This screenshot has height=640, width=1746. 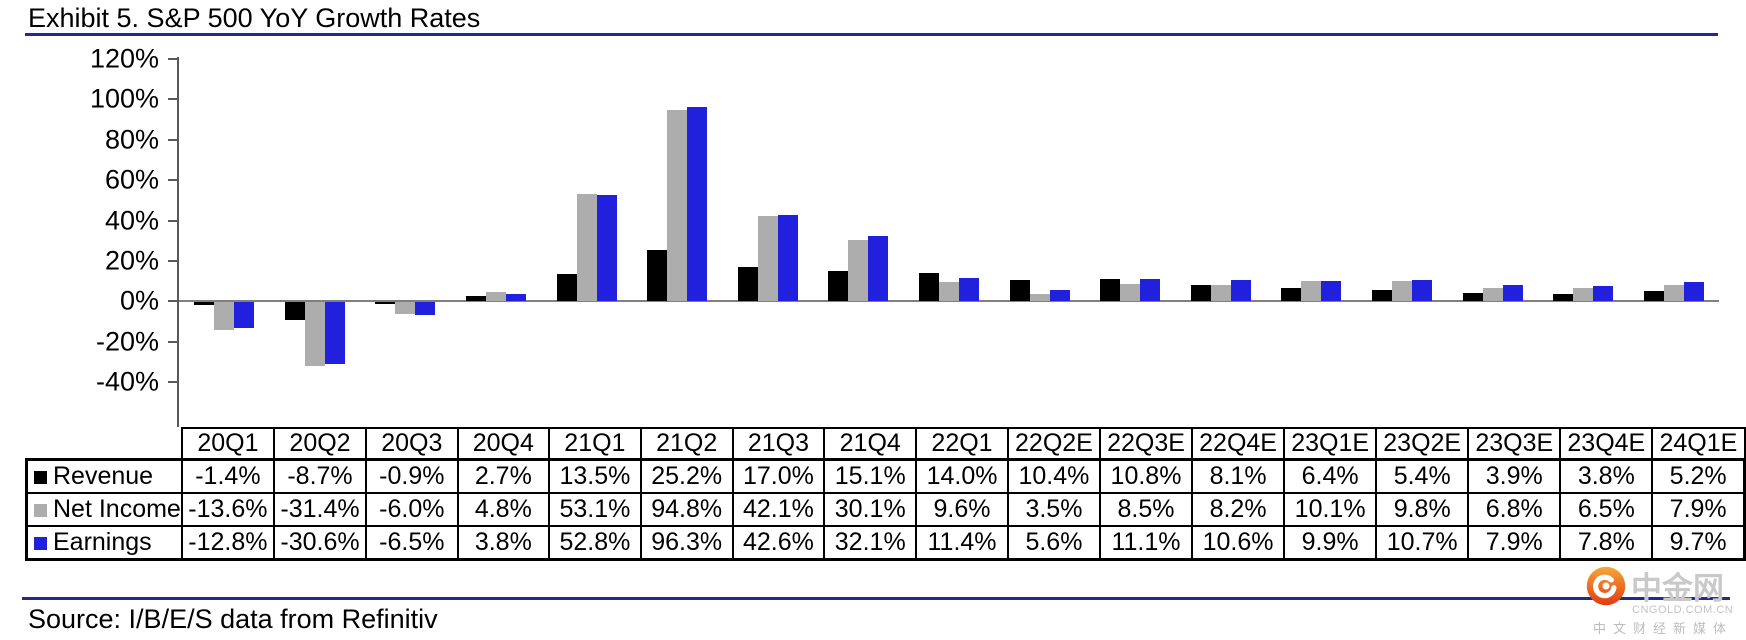 What do you see at coordinates (1512, 293) in the screenshot?
I see `bar-earnings-23q3e` at bounding box center [1512, 293].